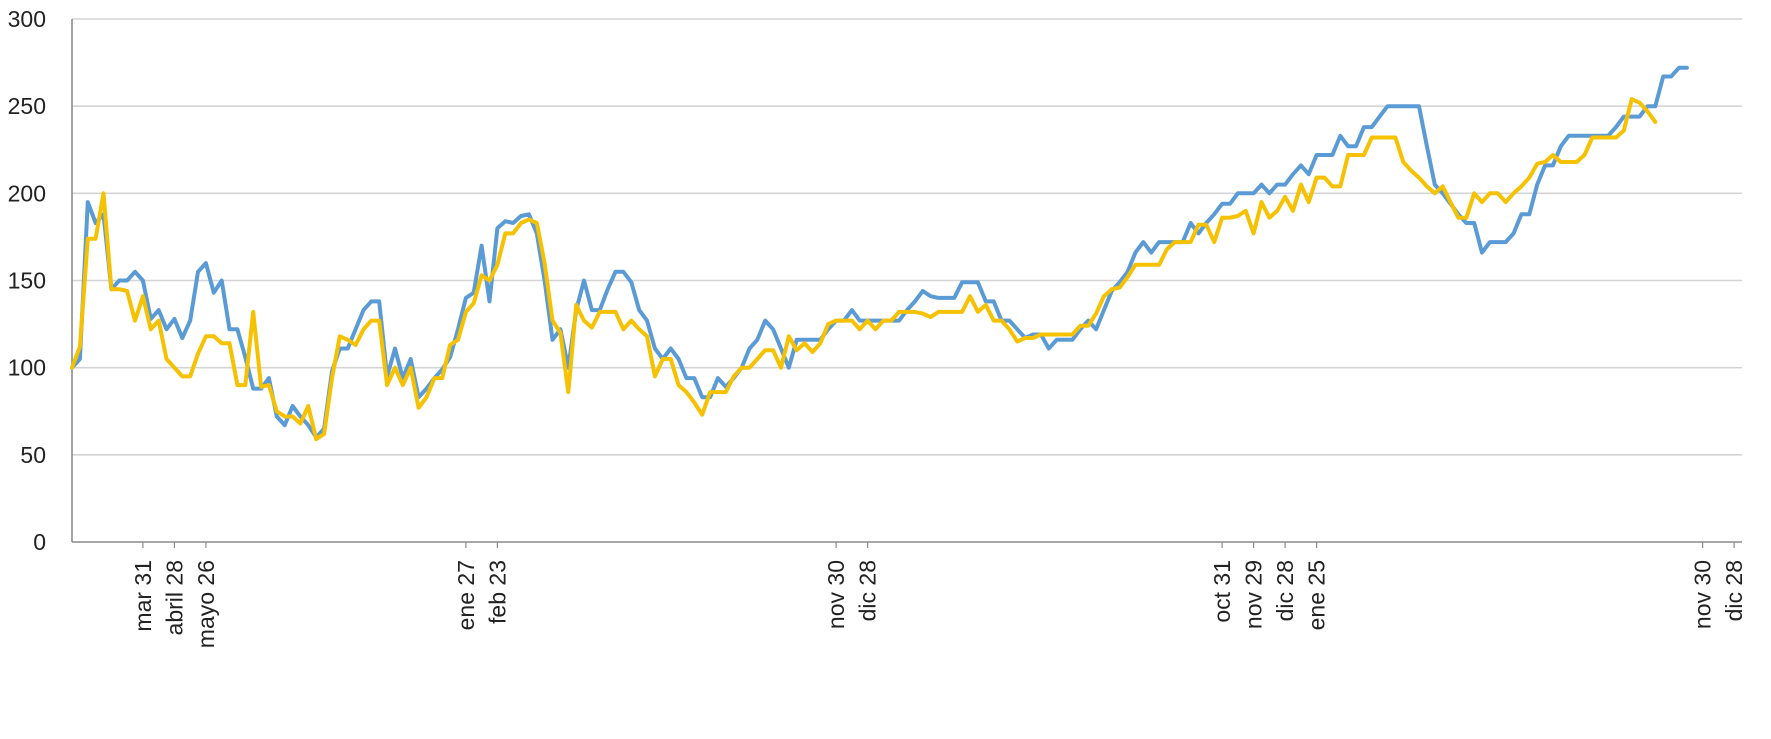 The height and width of the screenshot is (739, 1771). Describe the element at coordinates (206, 604) in the screenshot. I see `x-tick-label: mayo 26` at that location.